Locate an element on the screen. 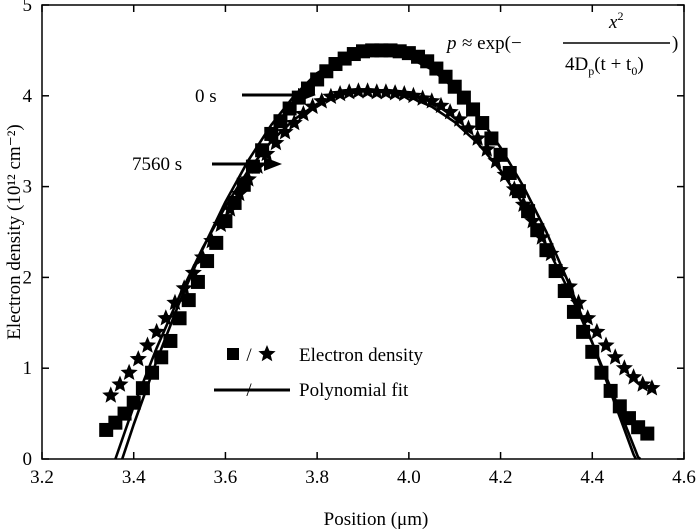  x-tick-label: 4.6 is located at coordinates (684, 477).